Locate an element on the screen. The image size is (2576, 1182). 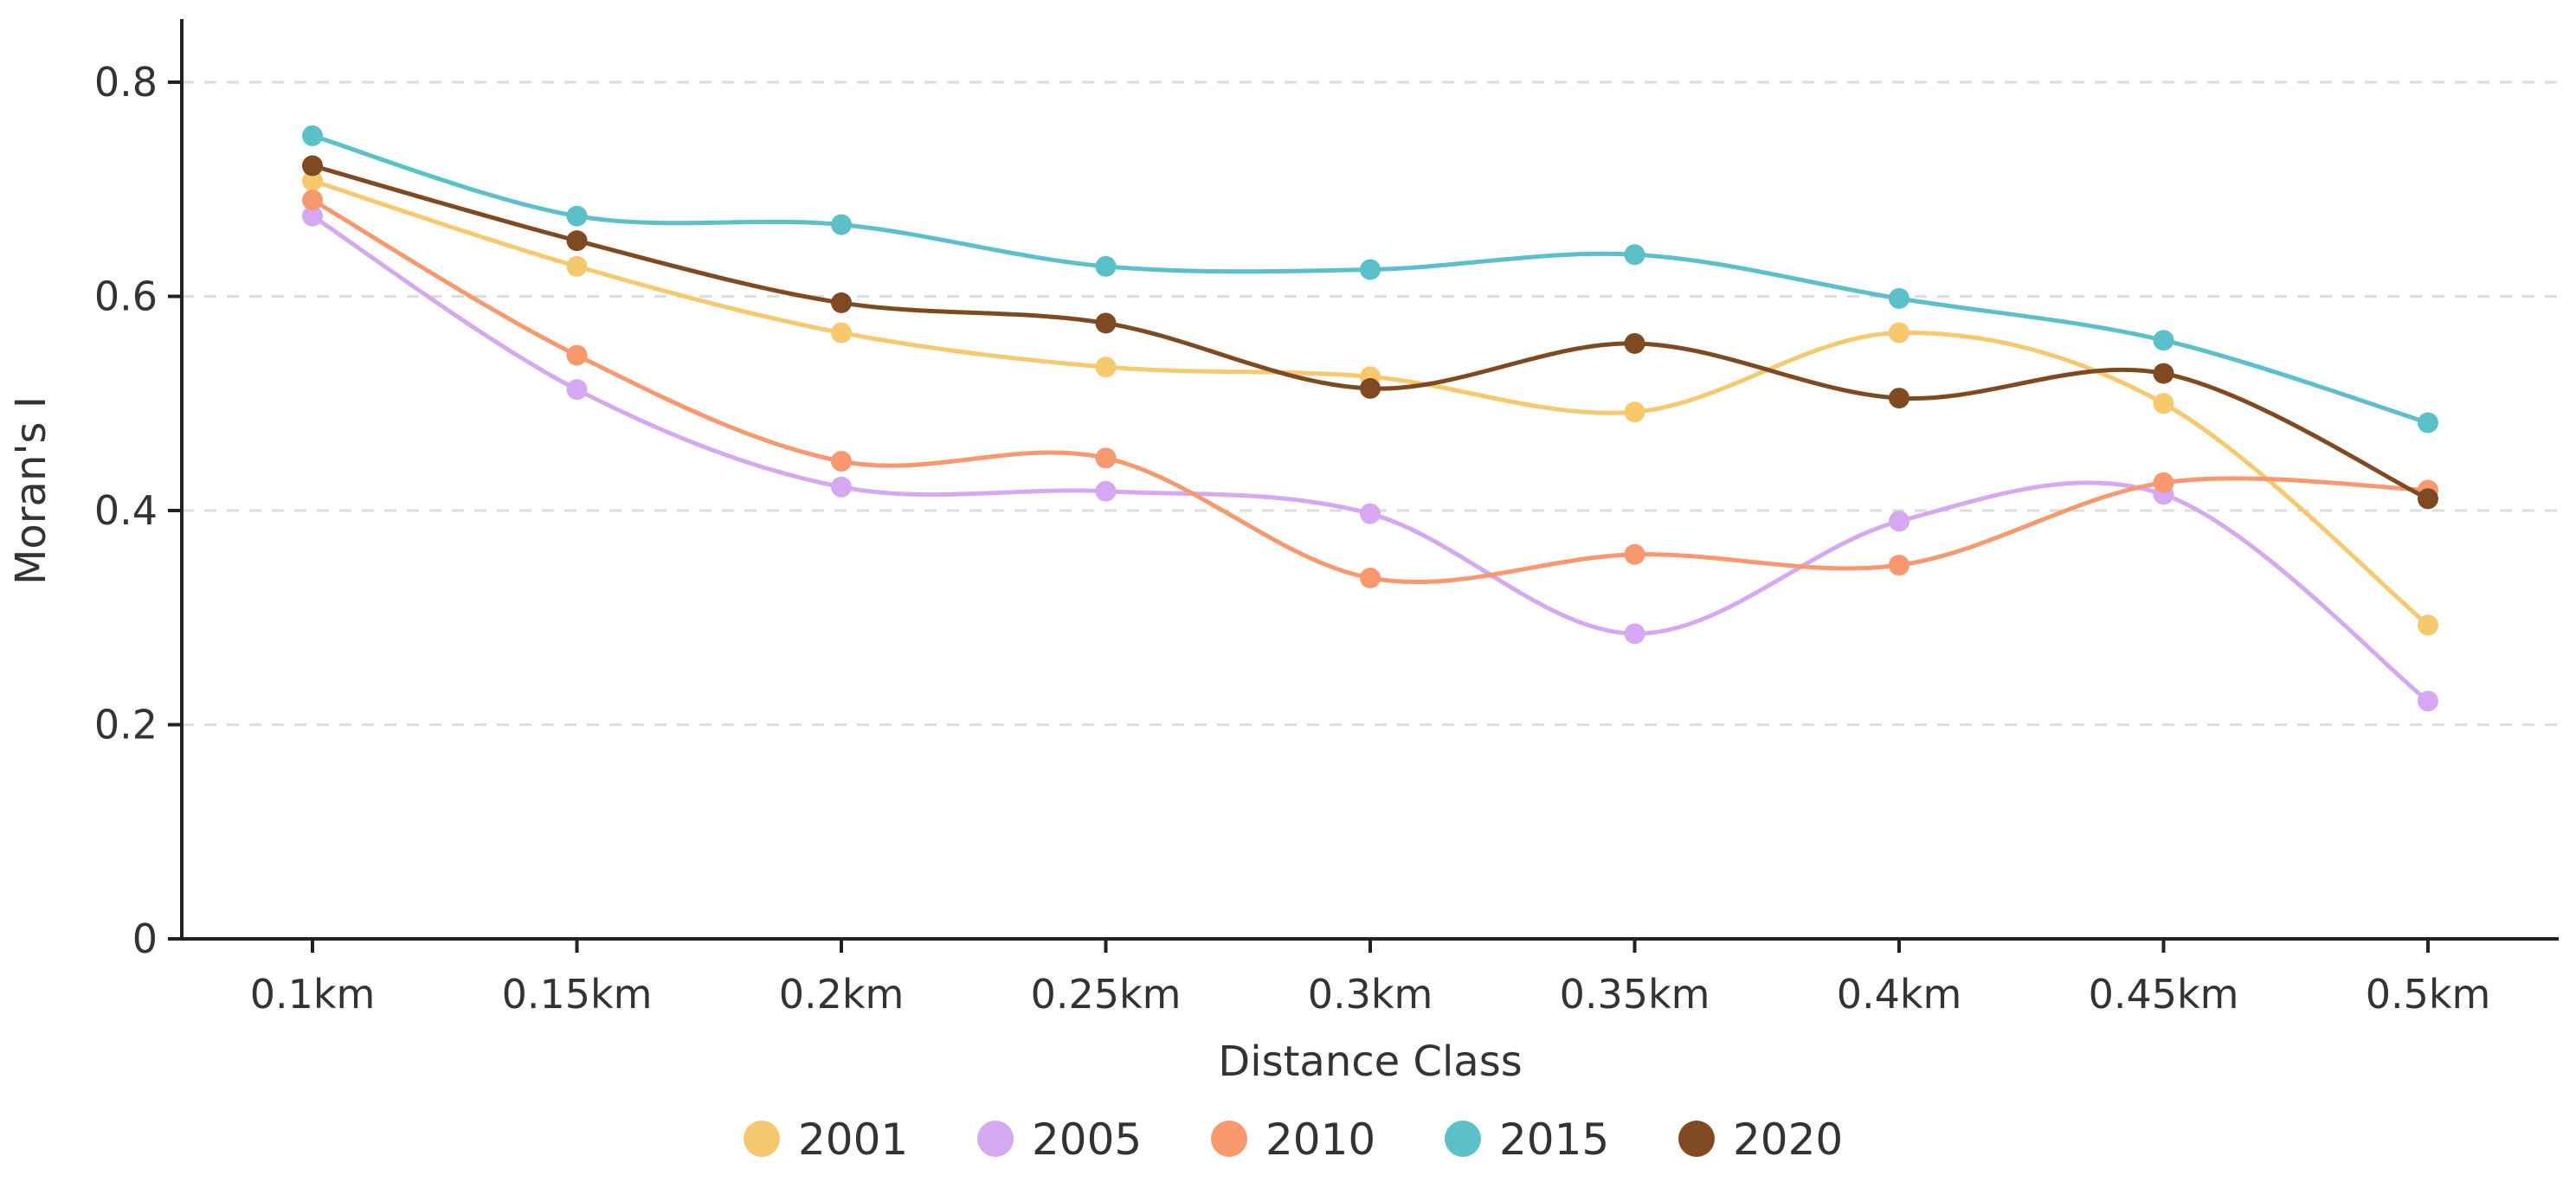
legend-item-2010: 2010 is located at coordinates (1293, 1140).